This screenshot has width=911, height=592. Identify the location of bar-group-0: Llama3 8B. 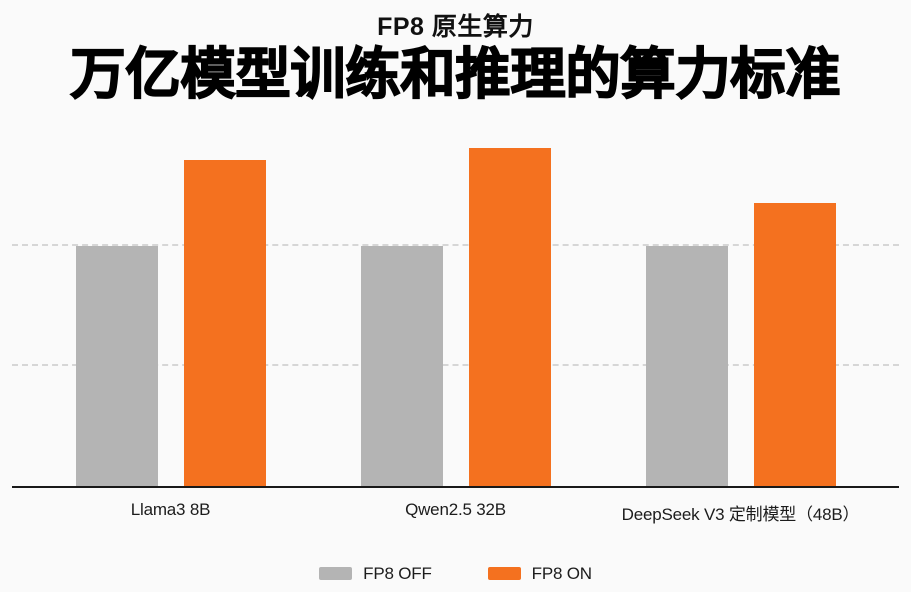
(170, 339).